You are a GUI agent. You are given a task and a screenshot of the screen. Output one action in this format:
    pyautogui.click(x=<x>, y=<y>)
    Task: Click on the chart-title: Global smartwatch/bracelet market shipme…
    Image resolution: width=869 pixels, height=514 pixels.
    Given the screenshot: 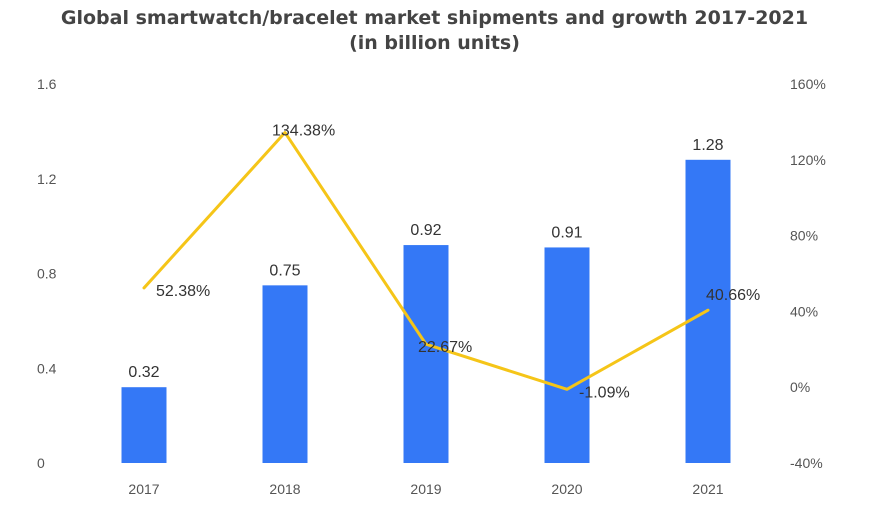 What is the action you would take?
    pyautogui.click(x=434, y=31)
    